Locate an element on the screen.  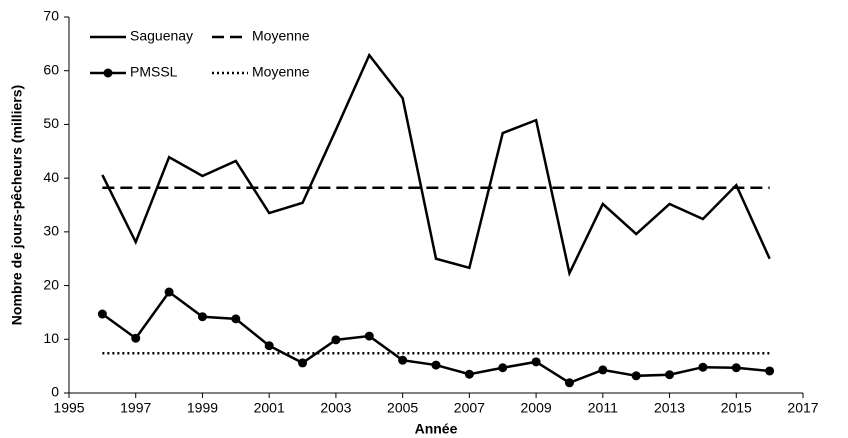
x-tick-label: 2003 is located at coordinates (335, 408).